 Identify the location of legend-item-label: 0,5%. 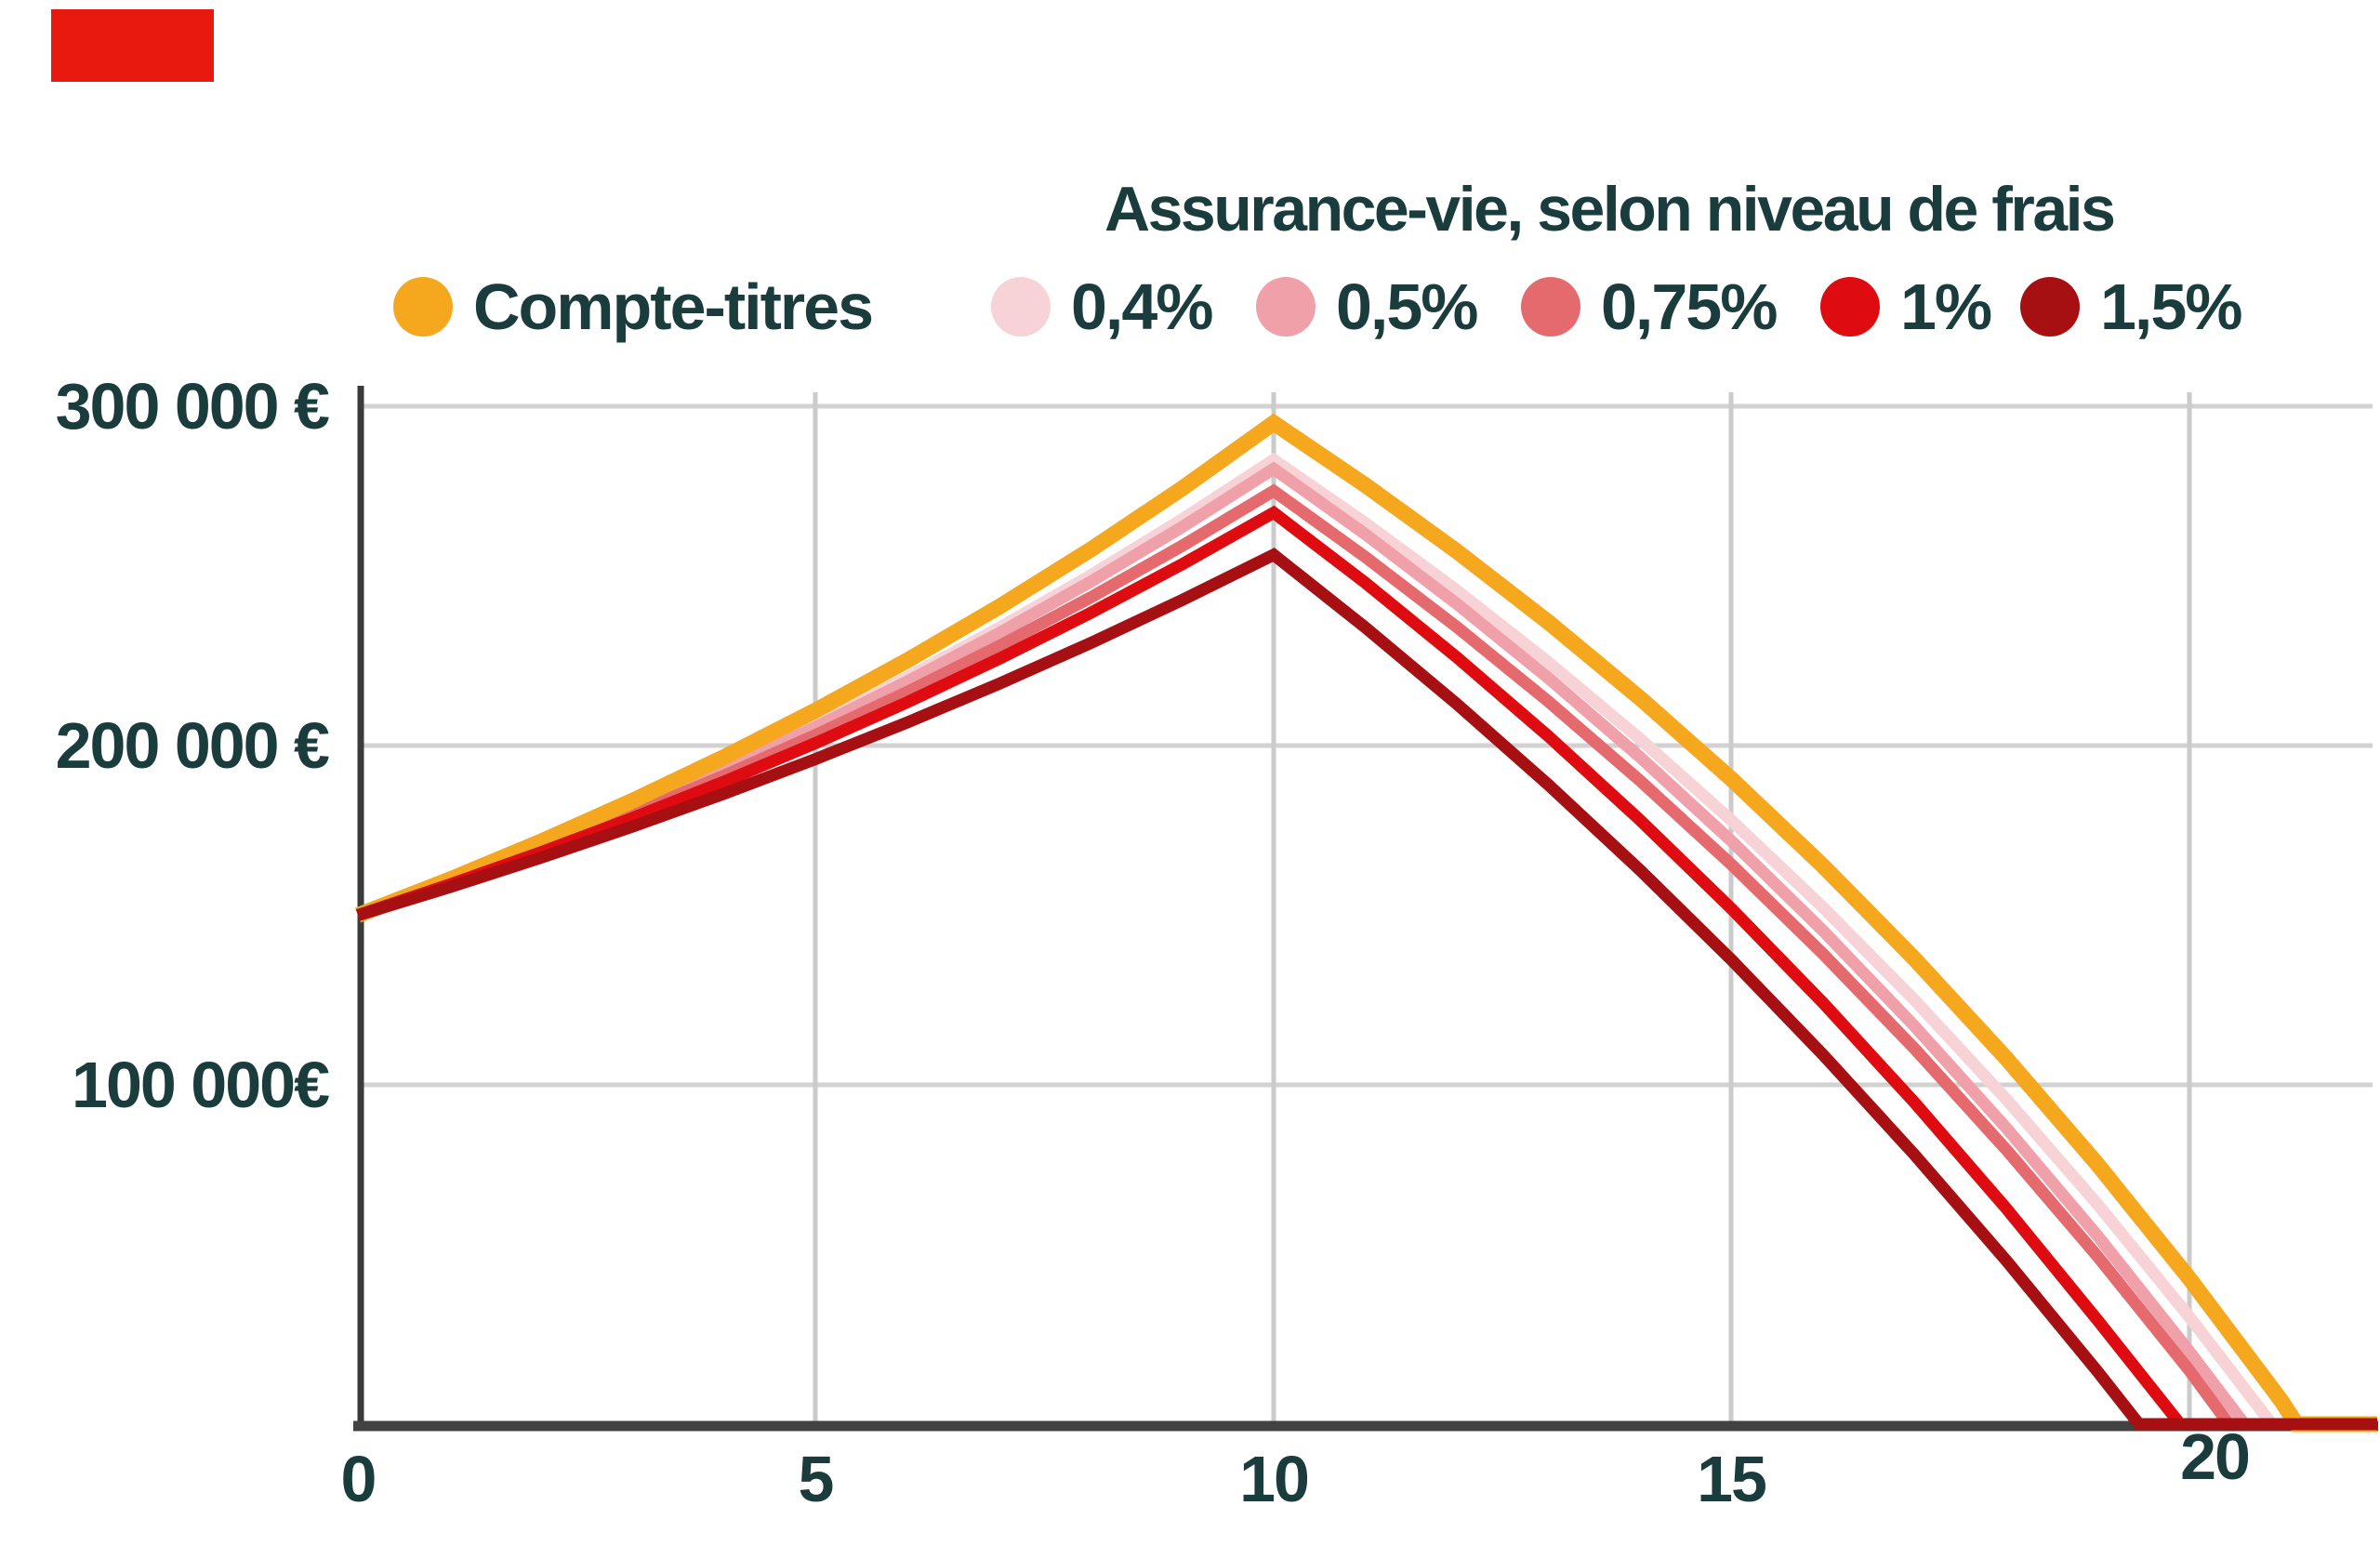
(1407, 307).